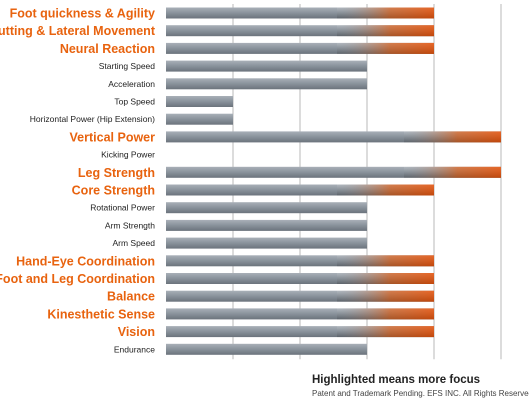 Image resolution: width=529 pixels, height=400 pixels. What do you see at coordinates (116, 173) in the screenshot?
I see `category-label: Leg Strength` at bounding box center [116, 173].